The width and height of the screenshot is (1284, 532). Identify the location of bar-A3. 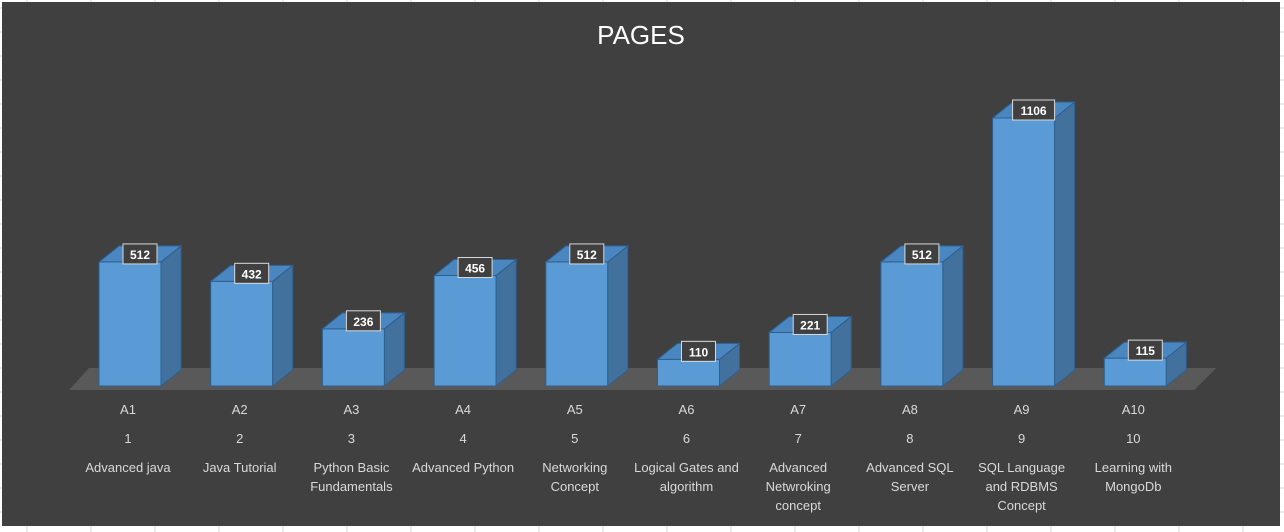
(363, 349).